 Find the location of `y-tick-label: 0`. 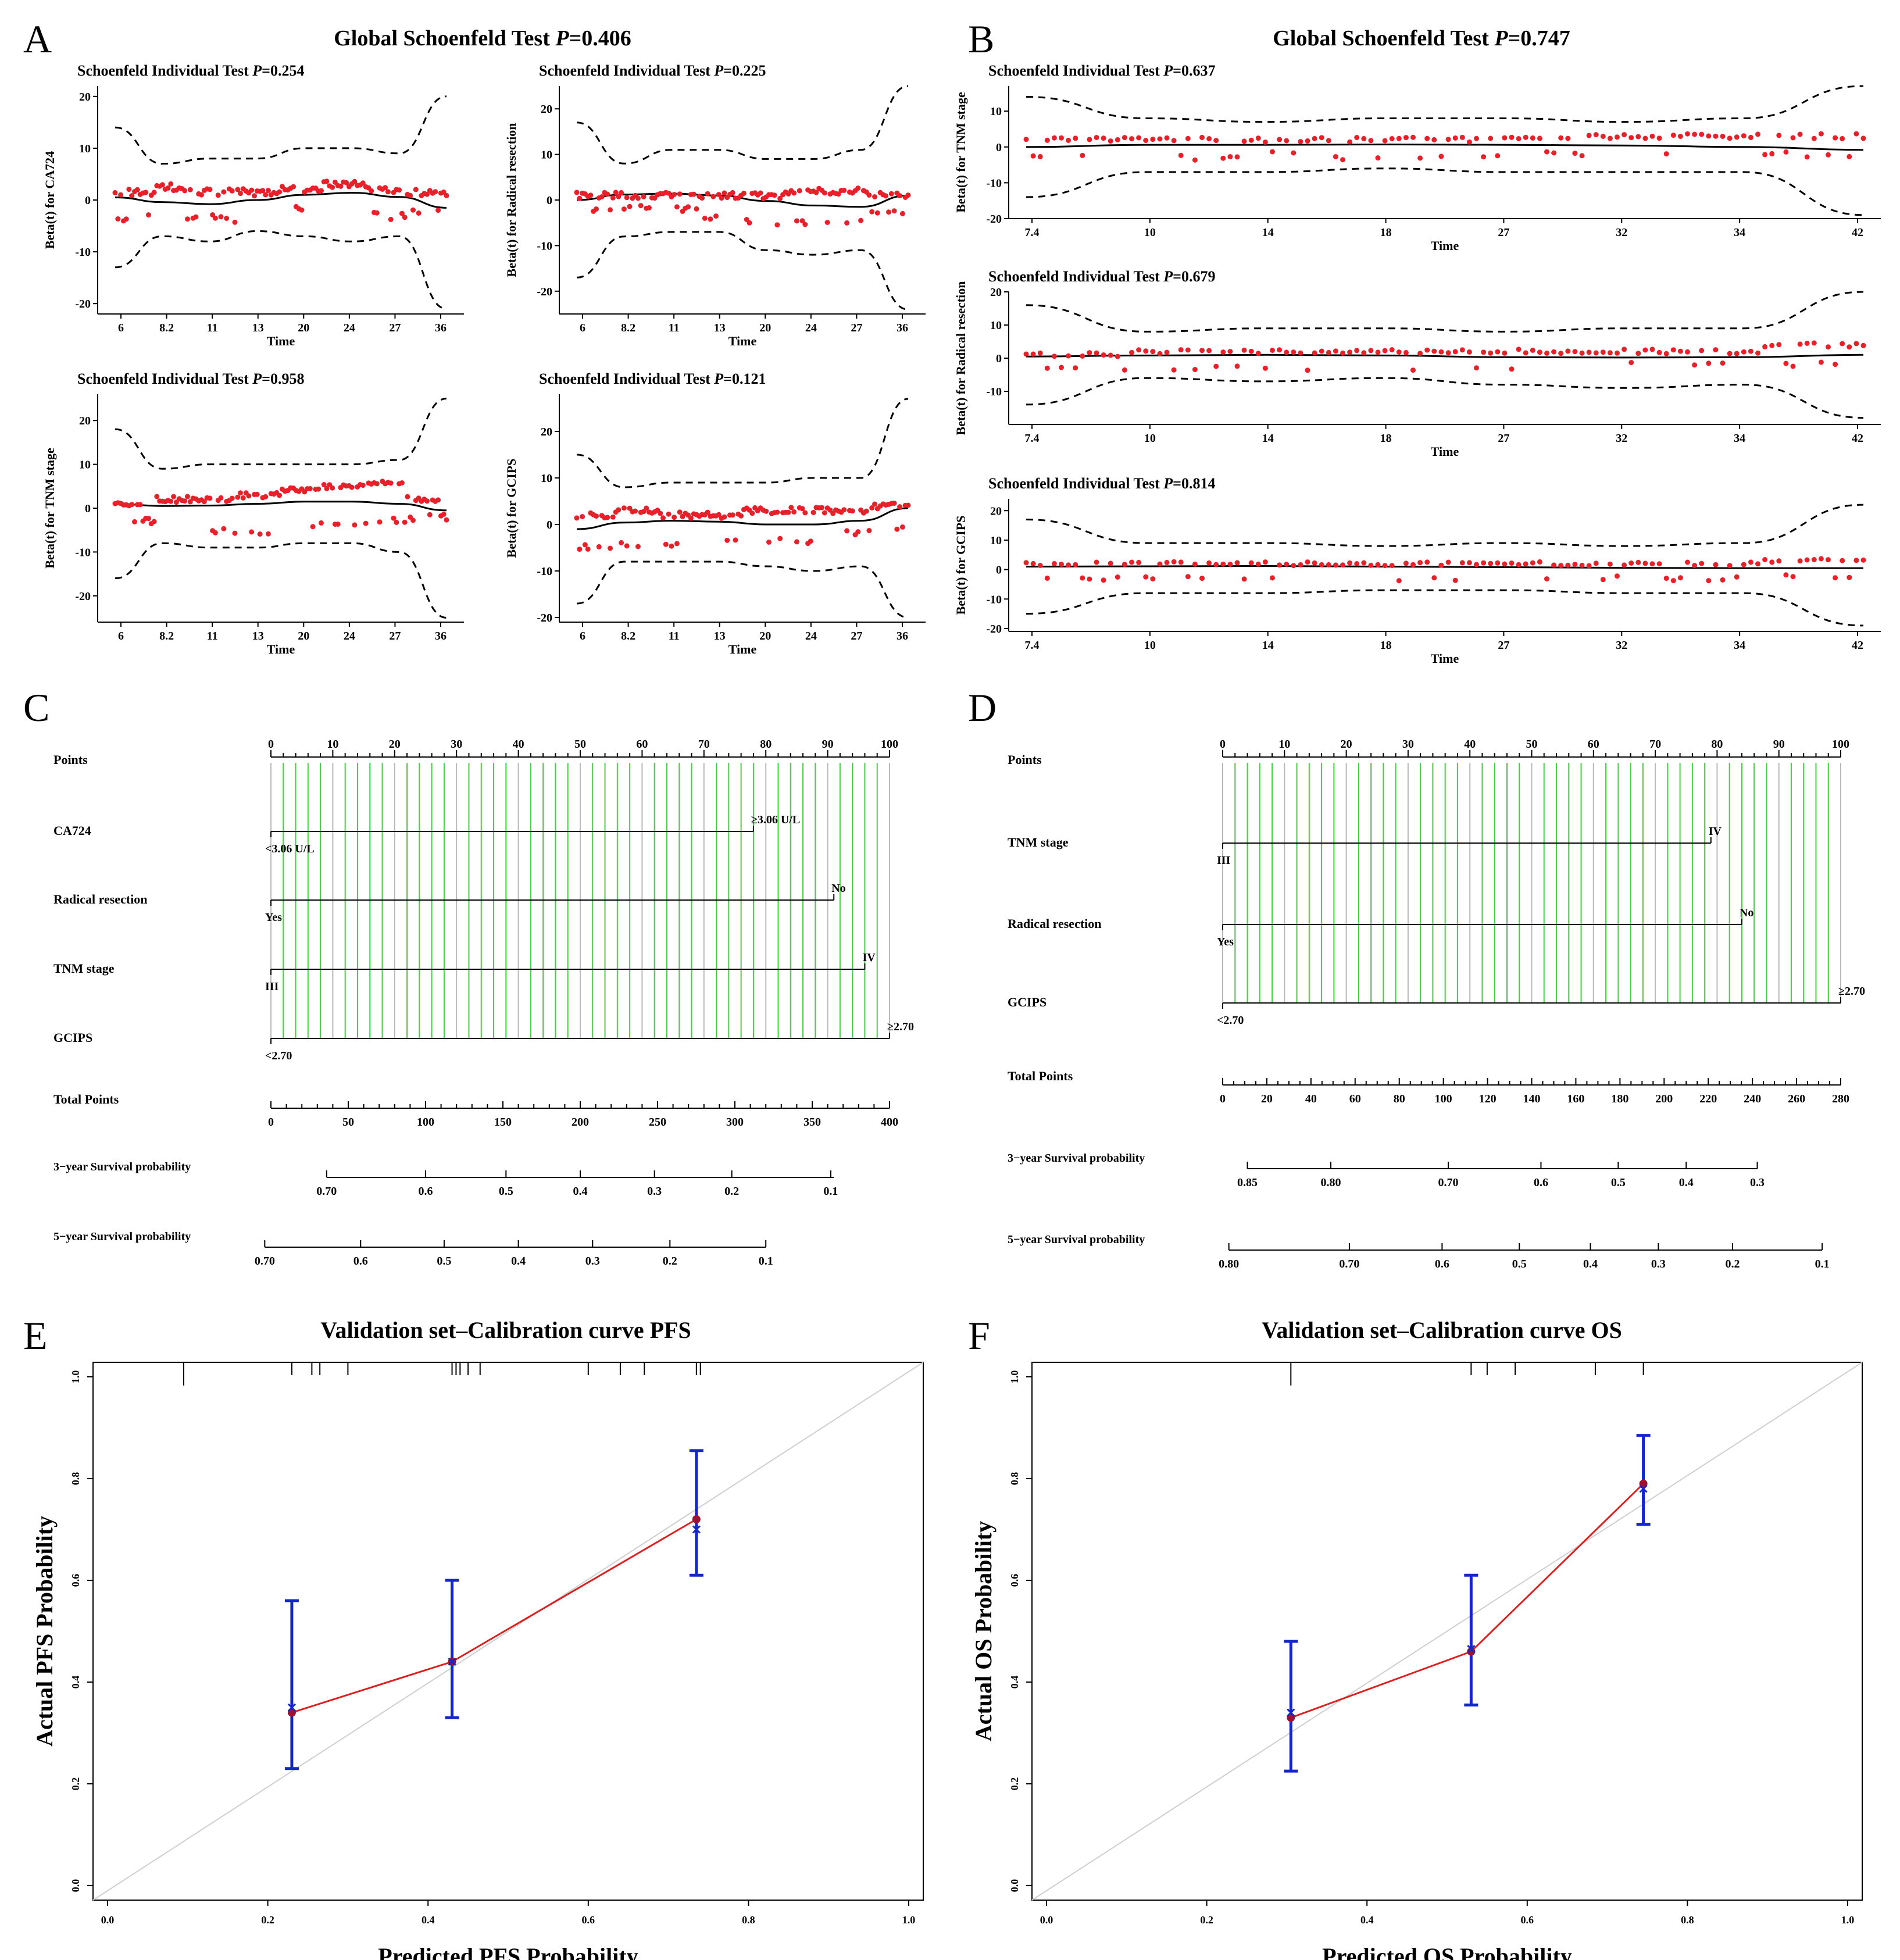

y-tick-label: 0 is located at coordinates (549, 525).